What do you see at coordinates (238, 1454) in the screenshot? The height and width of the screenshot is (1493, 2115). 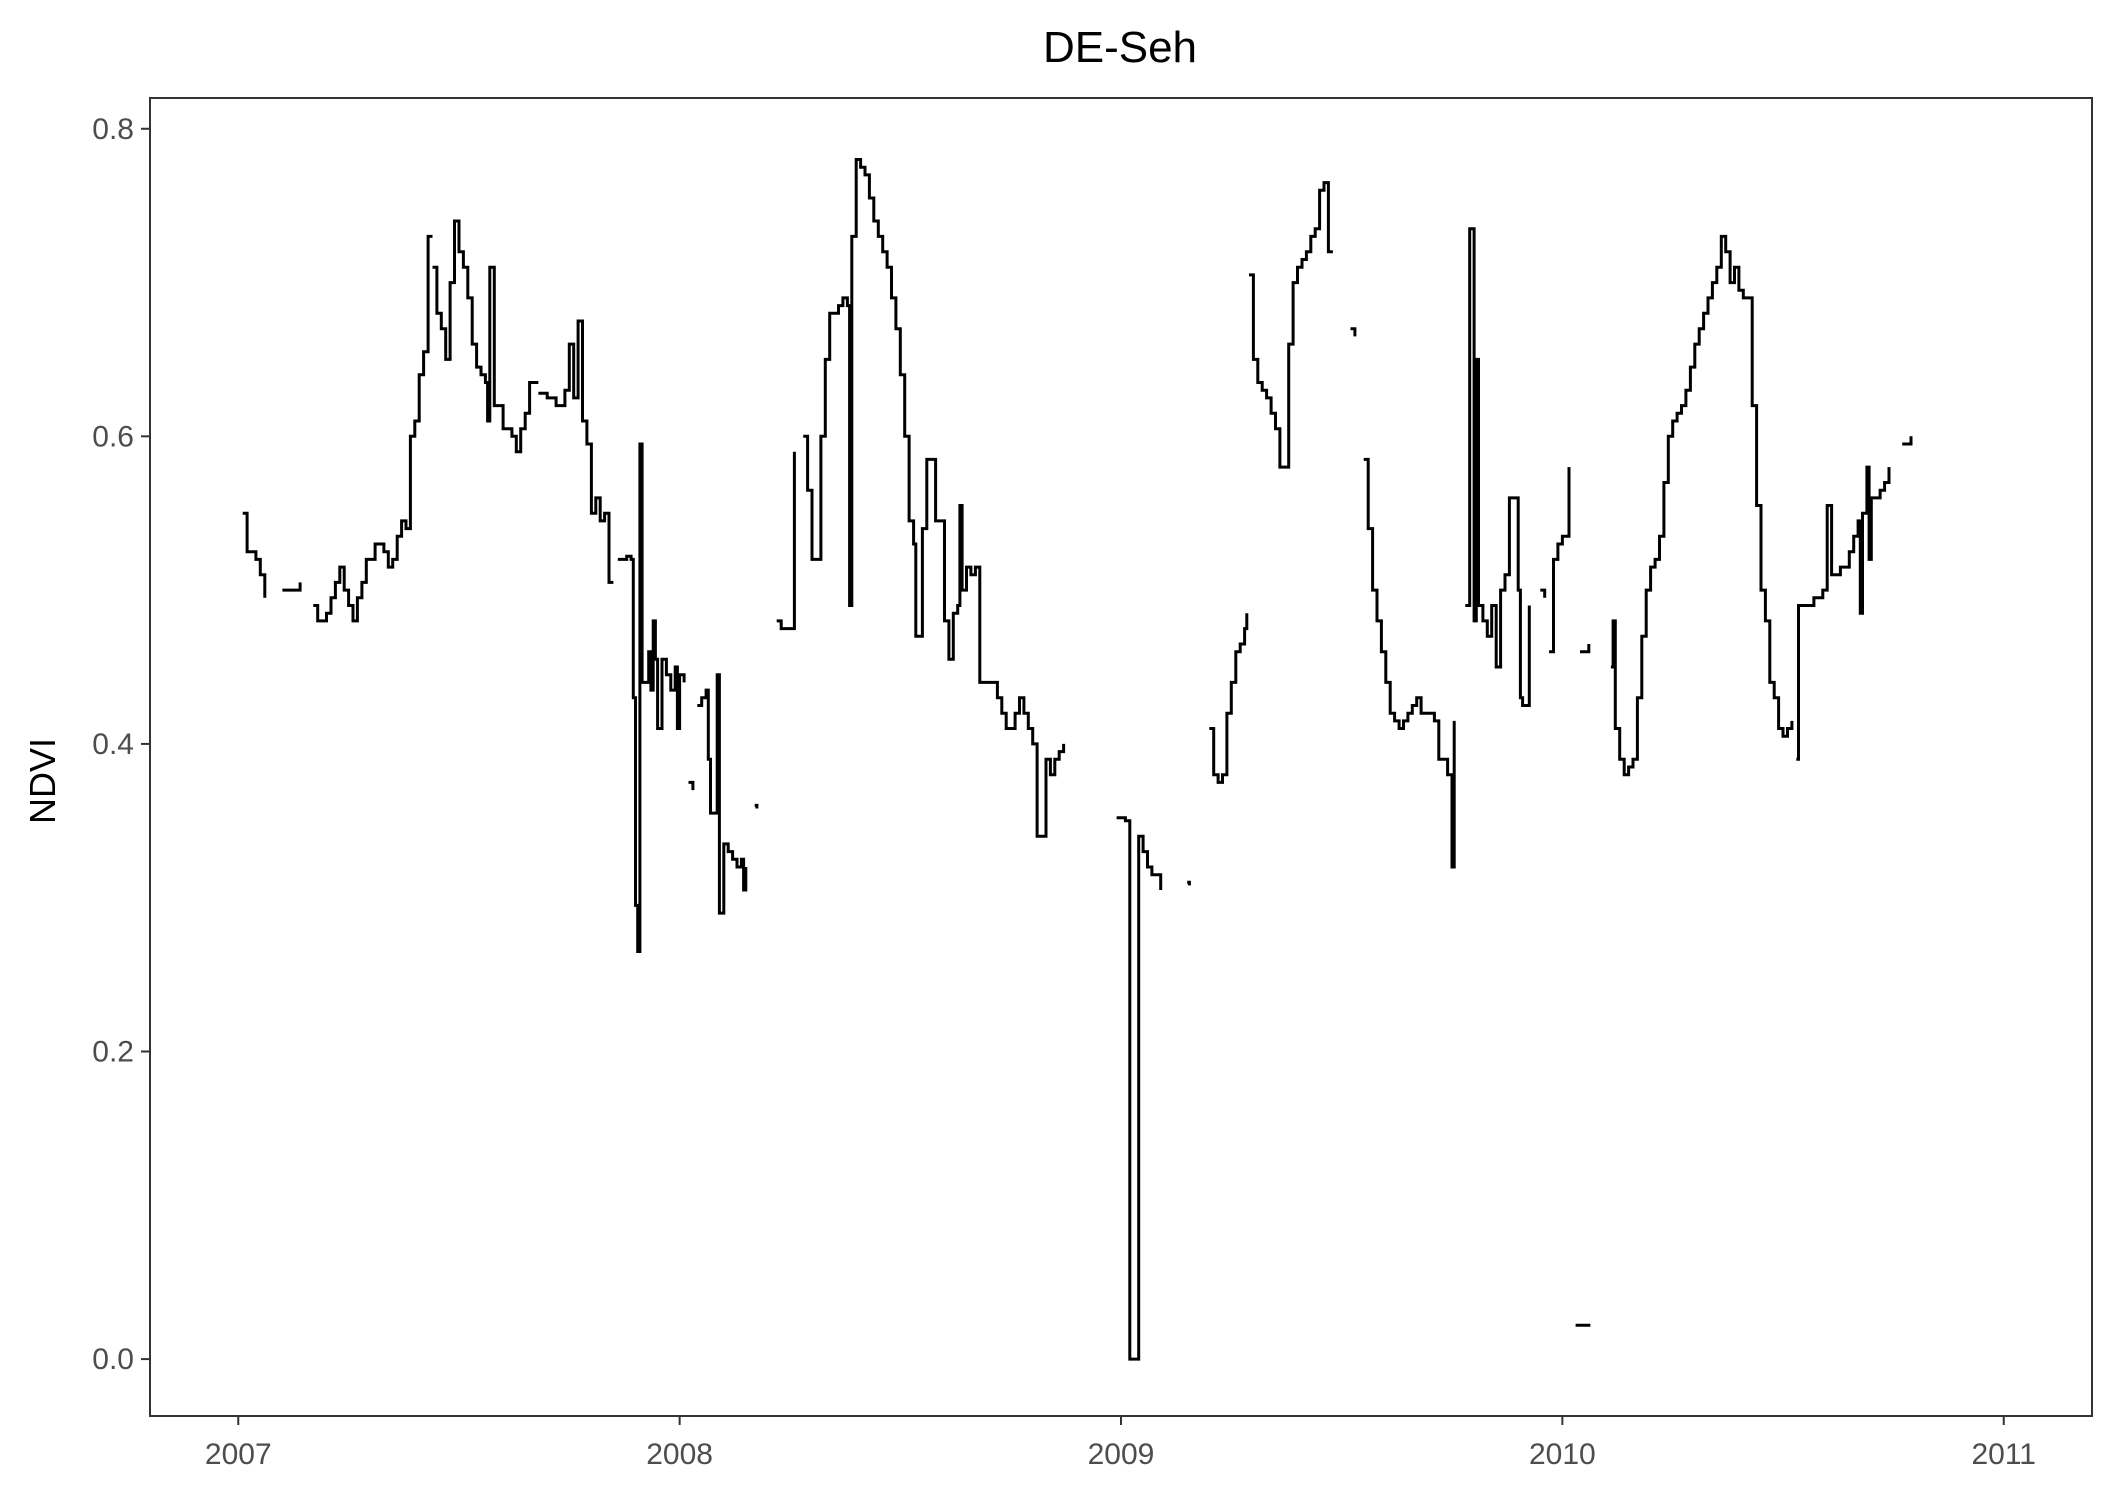 I see `x-tick-label: 2007` at bounding box center [238, 1454].